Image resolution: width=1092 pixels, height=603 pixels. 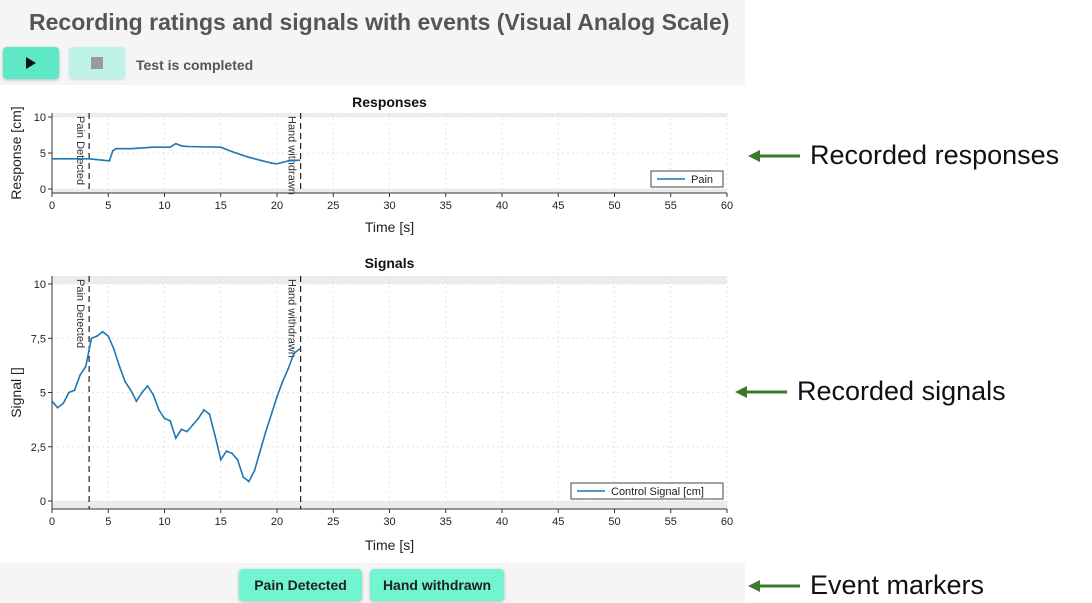 I want to click on annotation-responses: Recorded responses, so click(x=903, y=155).